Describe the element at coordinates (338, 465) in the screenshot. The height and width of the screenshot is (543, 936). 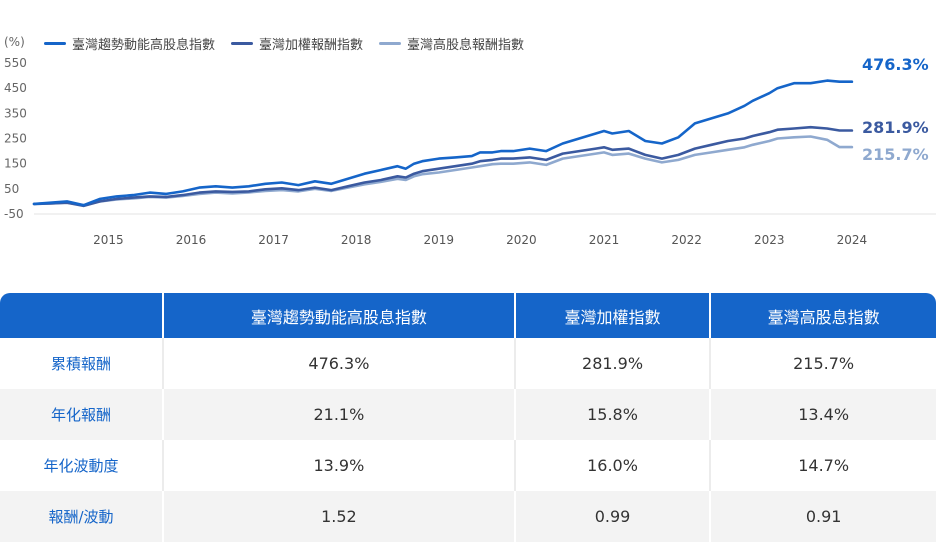
I see `table-cell: 13.9%` at that location.